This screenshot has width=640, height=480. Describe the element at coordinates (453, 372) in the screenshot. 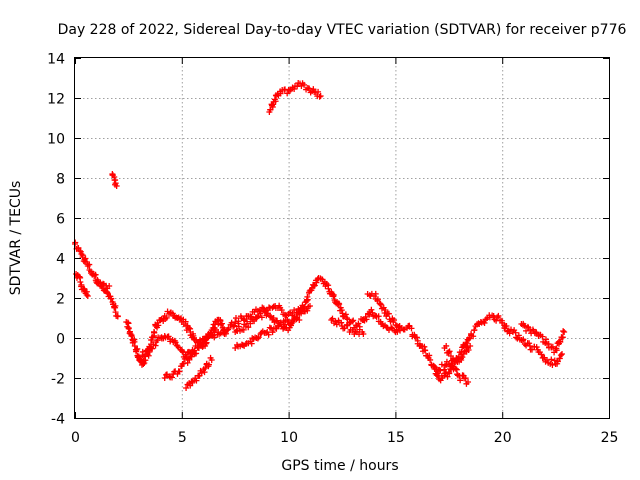

I see `series-pm-lower` at that location.